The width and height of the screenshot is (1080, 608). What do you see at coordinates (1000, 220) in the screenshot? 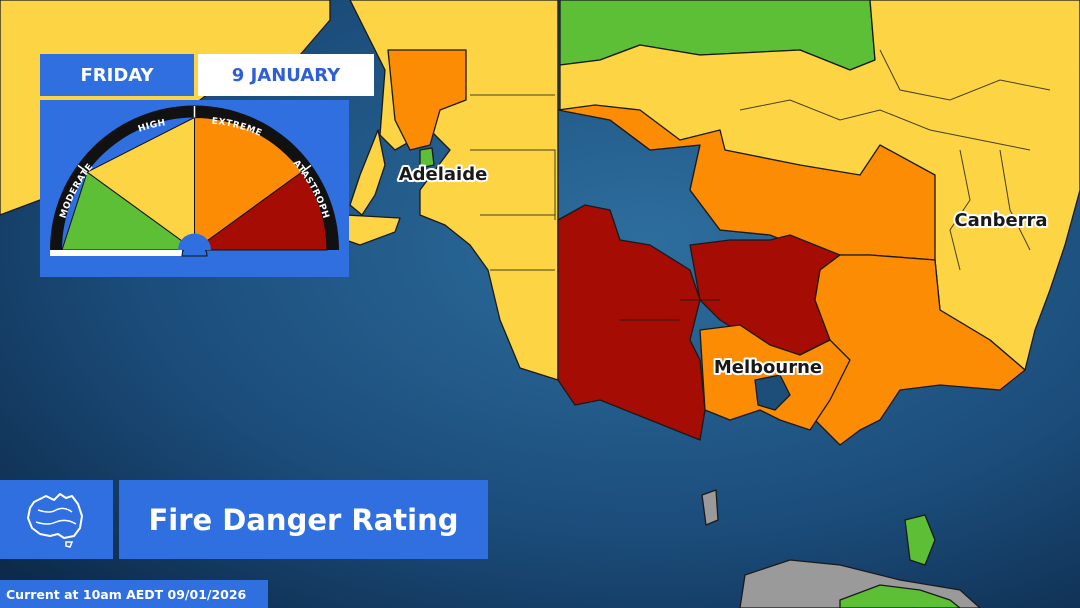
I see `city-label-canberra: Canberra` at bounding box center [1000, 220].